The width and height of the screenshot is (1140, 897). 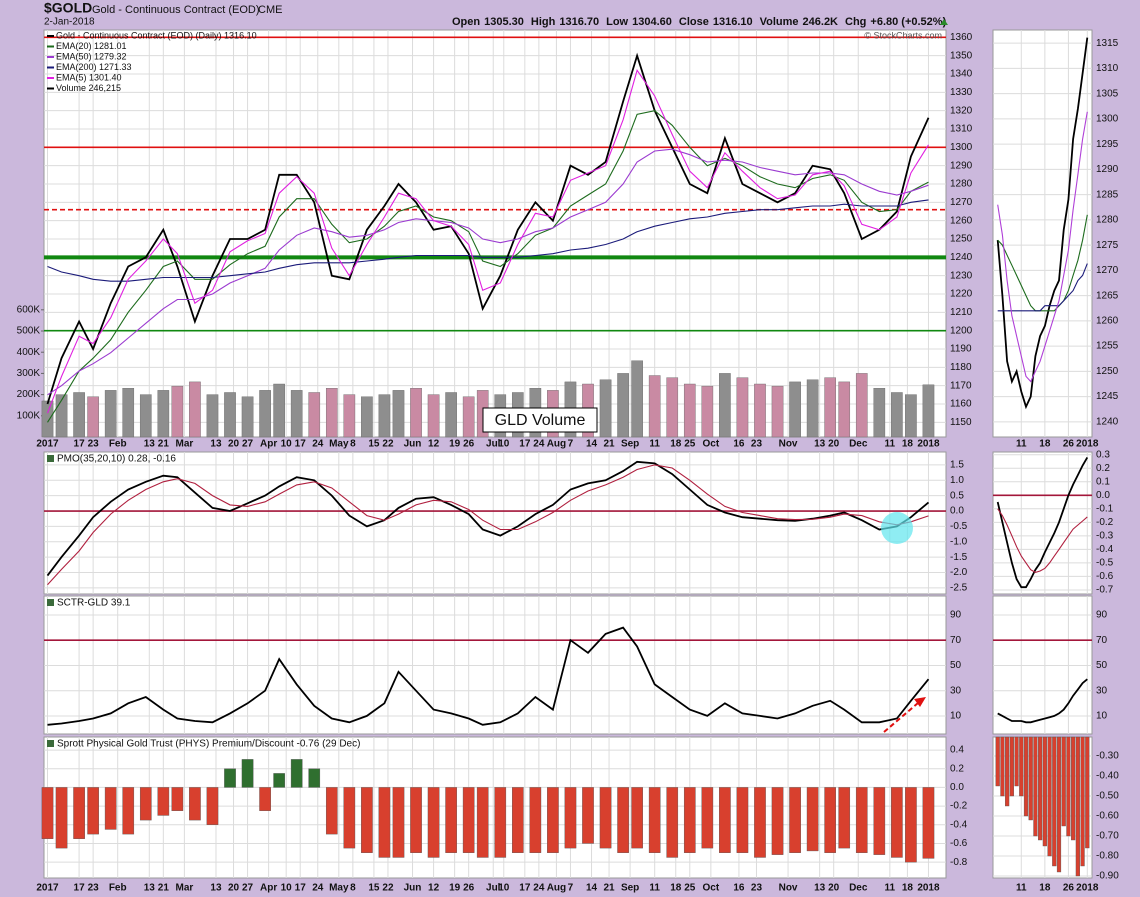 What do you see at coordinates (353, 444) in the screenshot?
I see `x-tick-label: 8` at bounding box center [353, 444].